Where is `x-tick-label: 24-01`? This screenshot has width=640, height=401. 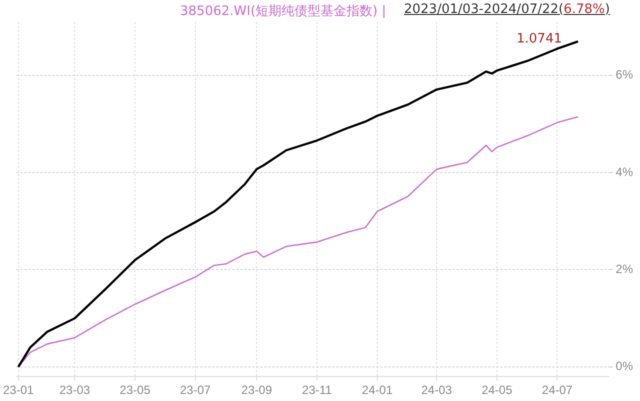
x-tick-label: 24-01 is located at coordinates (377, 390).